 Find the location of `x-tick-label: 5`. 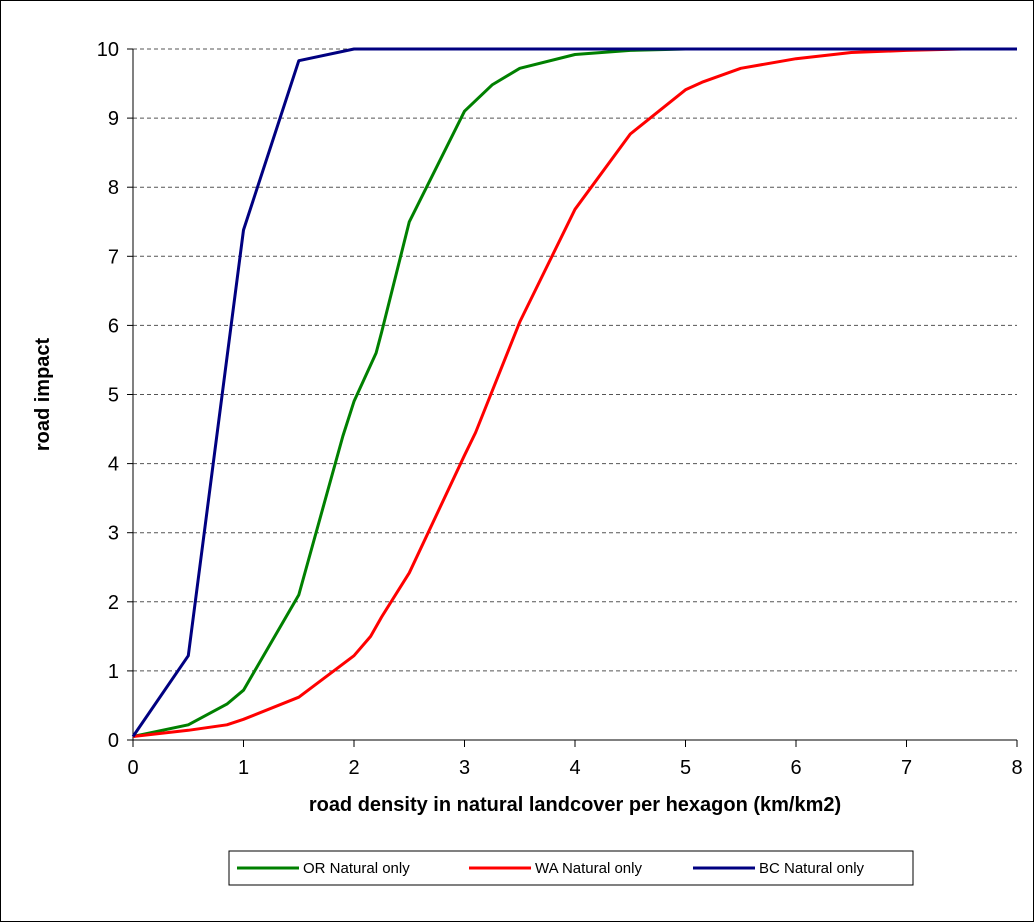

x-tick-label: 5 is located at coordinates (685, 768).